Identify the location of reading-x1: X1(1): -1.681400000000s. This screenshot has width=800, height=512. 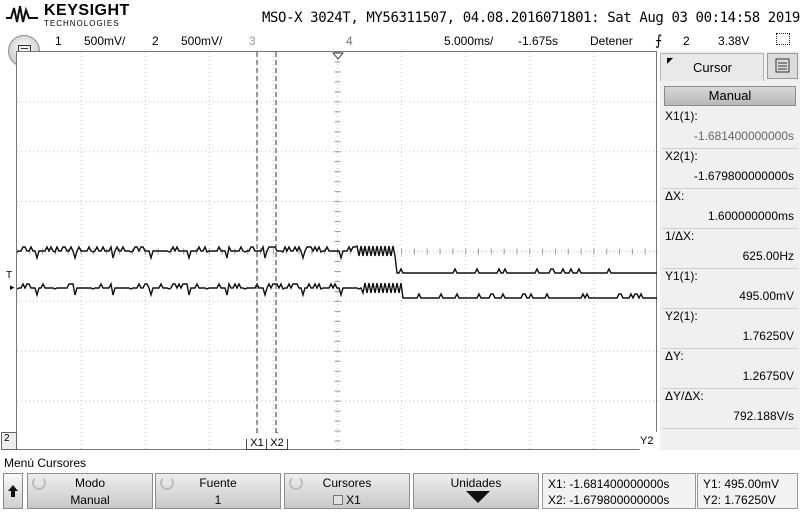
(730, 129).